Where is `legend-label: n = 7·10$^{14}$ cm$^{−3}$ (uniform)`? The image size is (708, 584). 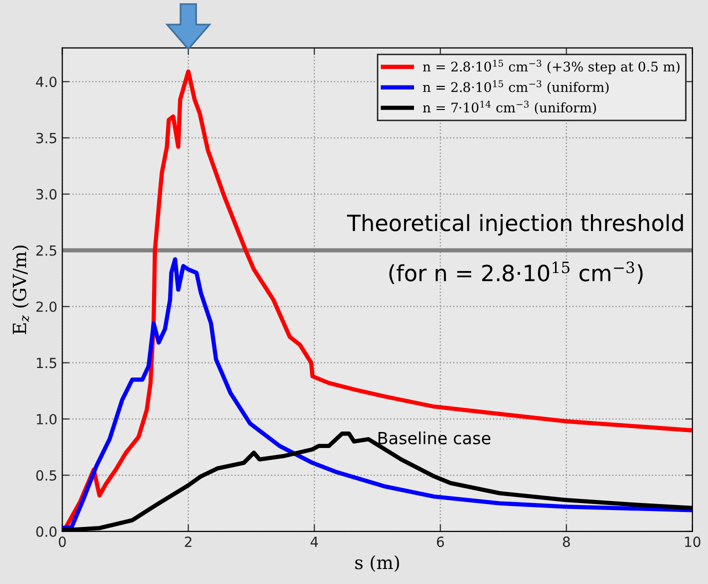 legend-label: n = 7·10$^{14}$ cm$^{−3}$ (uniform) is located at coordinates (509, 107).